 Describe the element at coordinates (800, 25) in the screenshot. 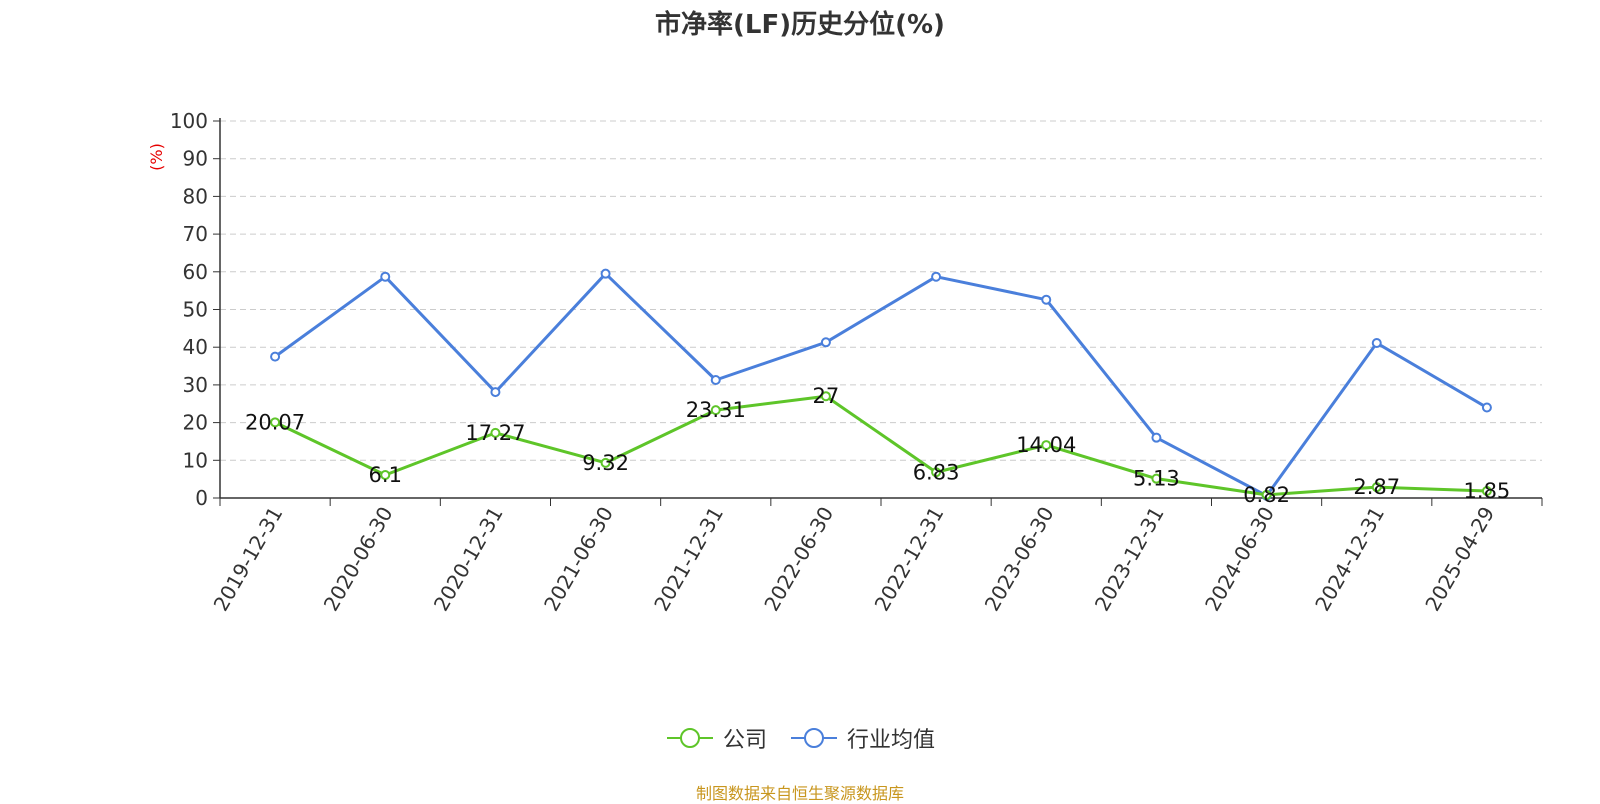

I see `chart-title: 市净率(LF)历史分位(%)` at that location.